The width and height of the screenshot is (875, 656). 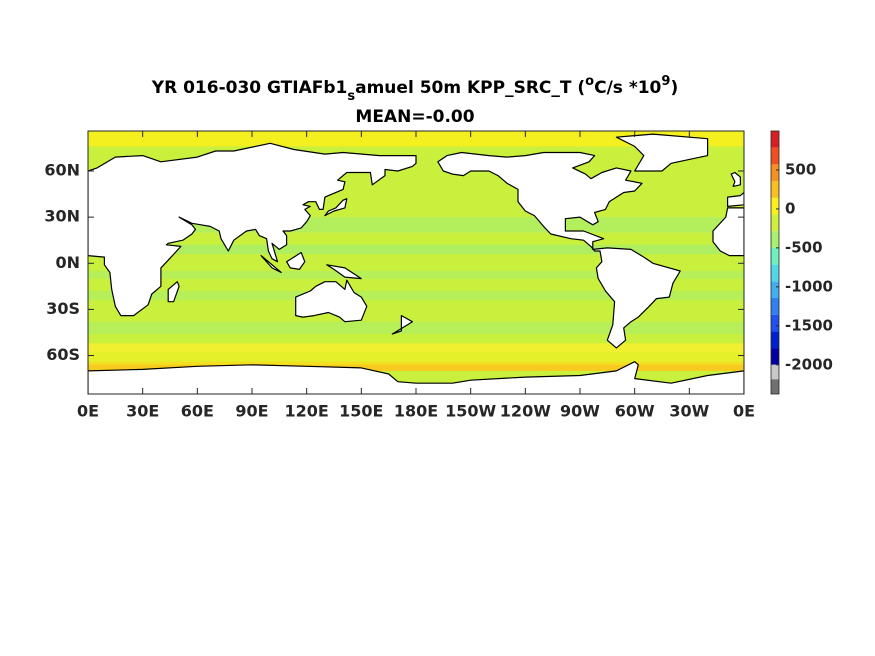 What do you see at coordinates (525, 411) in the screenshot?
I see `x-tick-label: 120W` at bounding box center [525, 411].